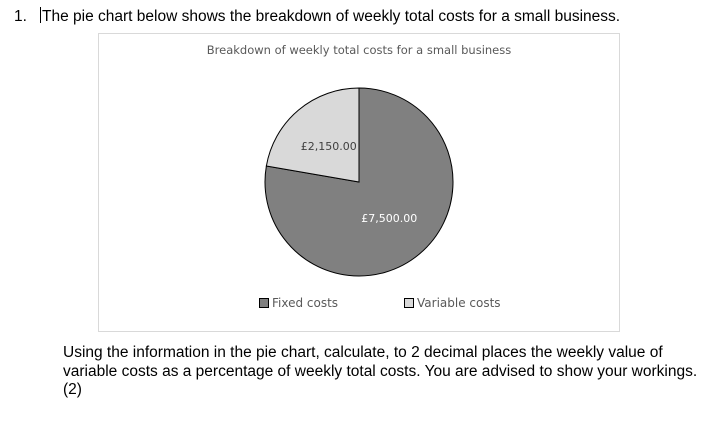 The width and height of the screenshot is (717, 423). Describe the element at coordinates (459, 303) in the screenshot. I see `legend-label-variable-costs: Variable costs` at that location.